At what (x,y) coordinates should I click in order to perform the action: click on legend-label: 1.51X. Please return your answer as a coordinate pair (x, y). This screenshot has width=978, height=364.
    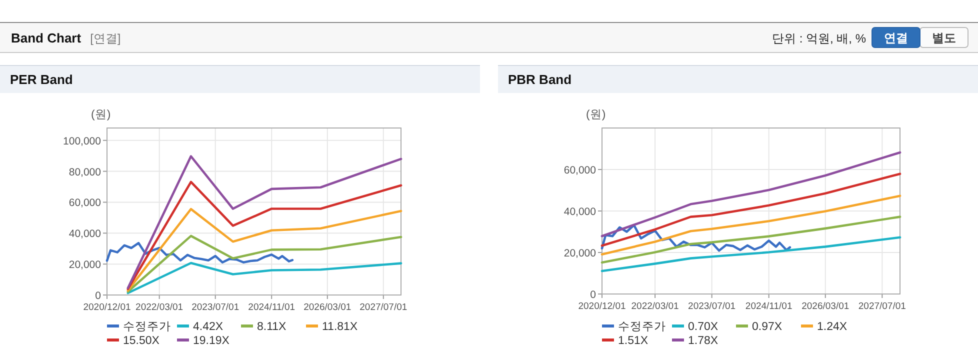
    Looking at the image, I should click on (633, 341).